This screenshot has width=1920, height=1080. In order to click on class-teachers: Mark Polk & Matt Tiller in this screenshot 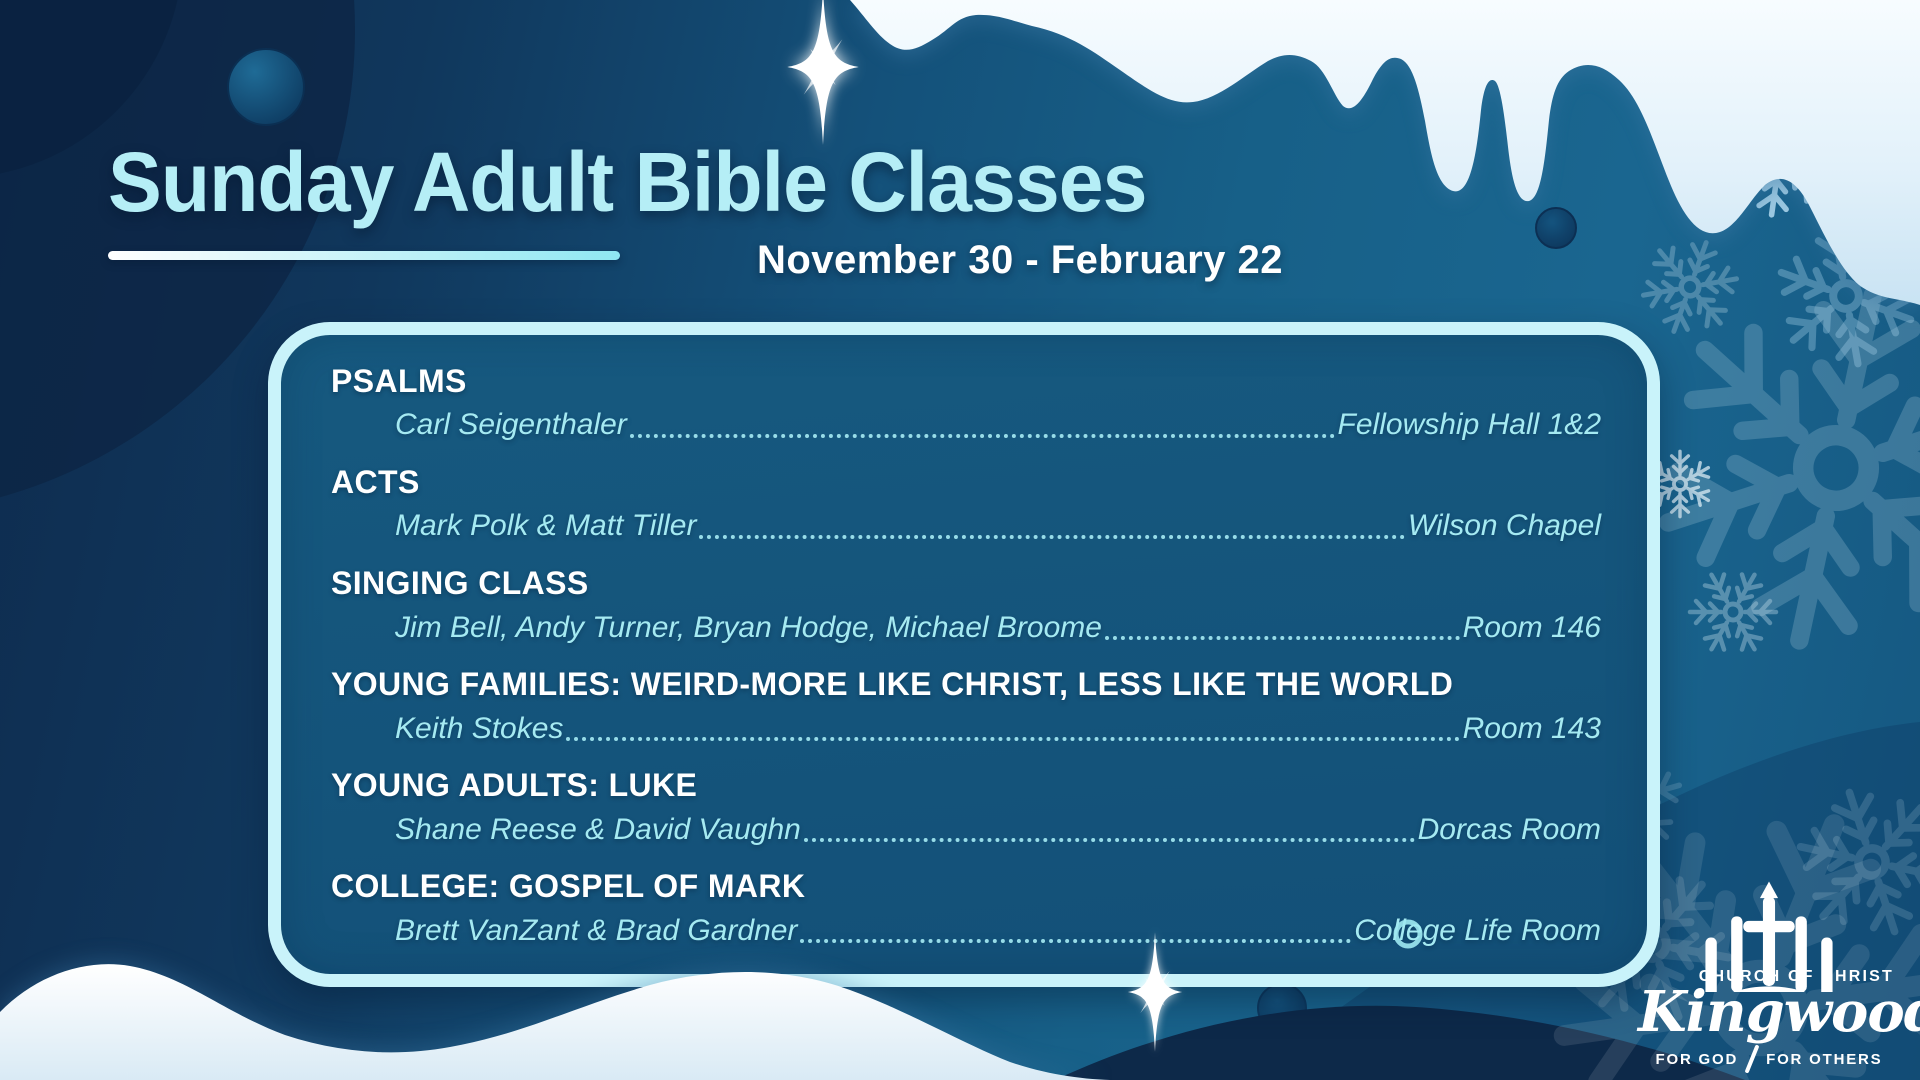, I will do `click(546, 526)`.